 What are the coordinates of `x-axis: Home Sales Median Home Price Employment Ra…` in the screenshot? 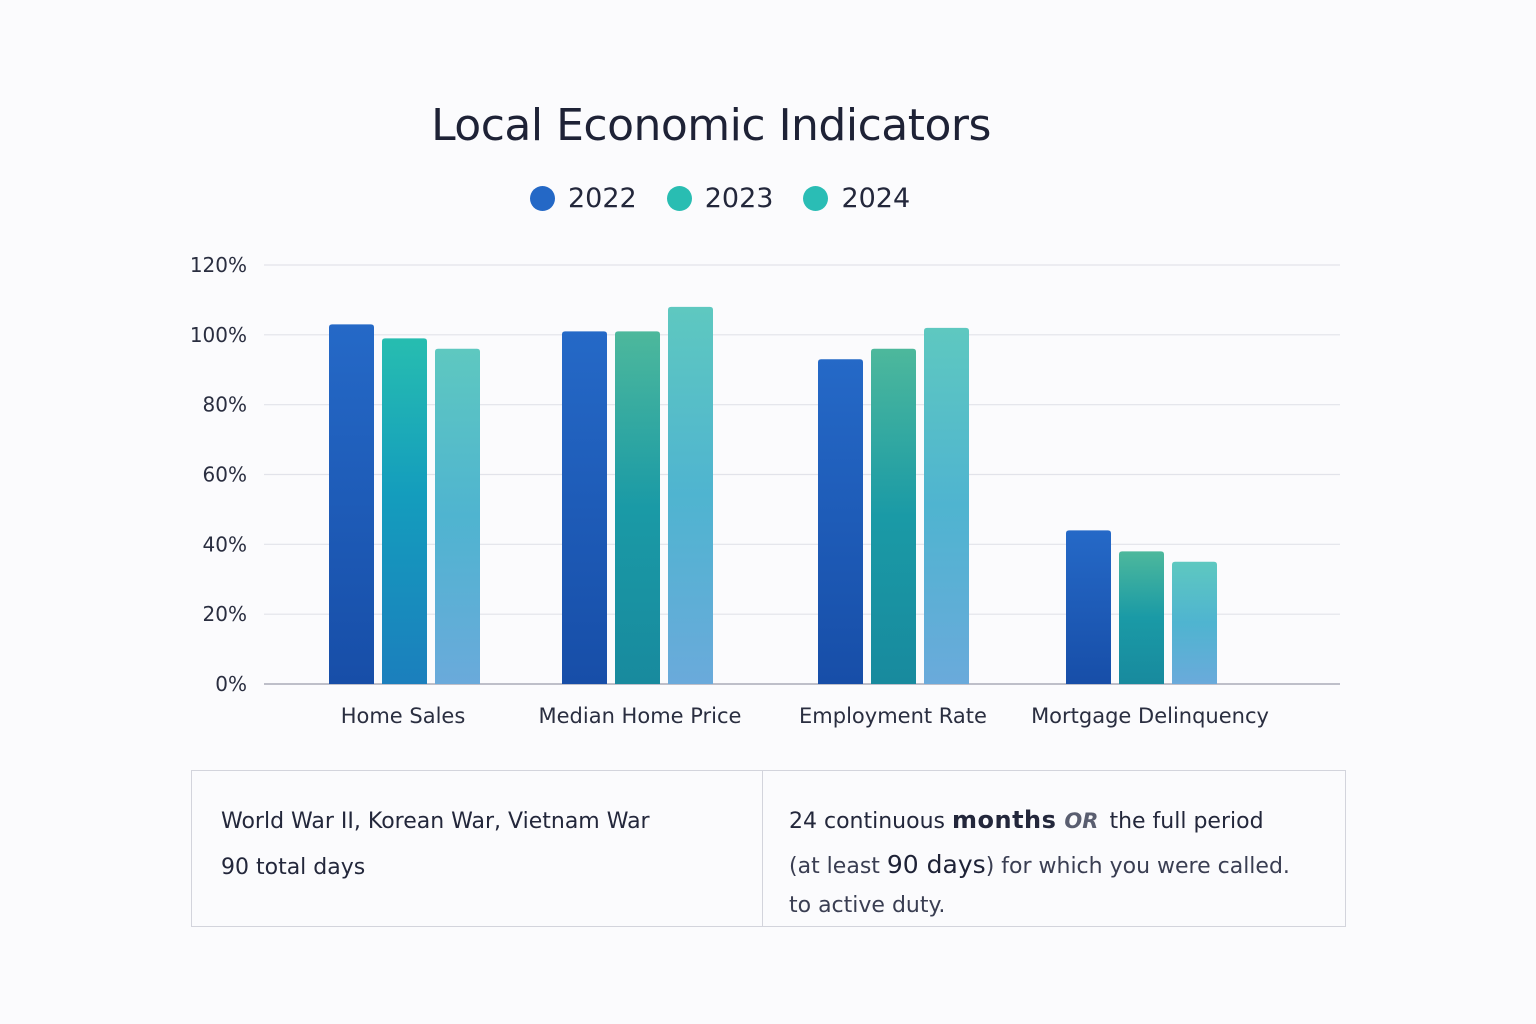 It's located at (805, 716).